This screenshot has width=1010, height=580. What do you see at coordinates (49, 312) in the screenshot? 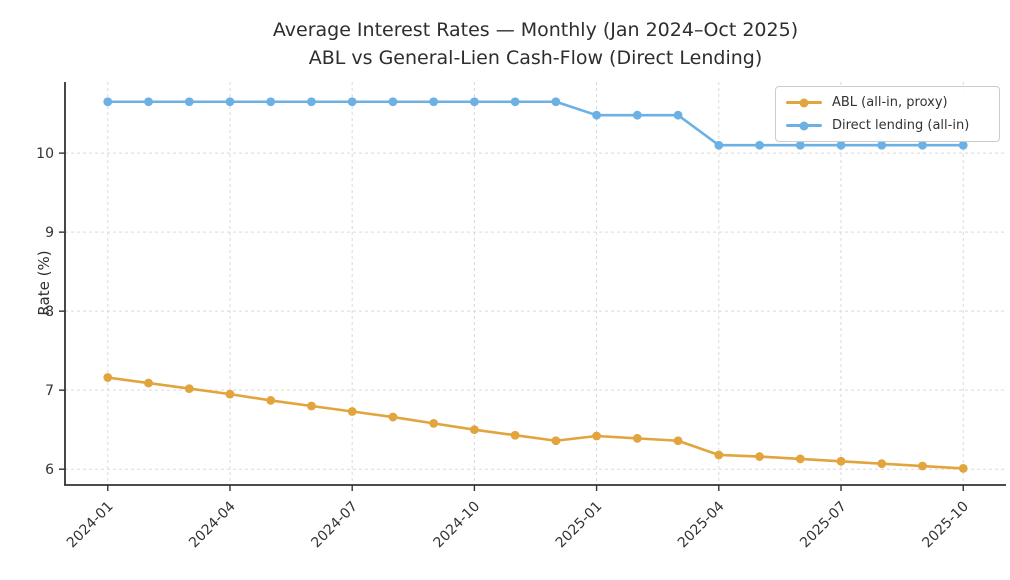
I see `y-tick-label: 8` at bounding box center [49, 312].